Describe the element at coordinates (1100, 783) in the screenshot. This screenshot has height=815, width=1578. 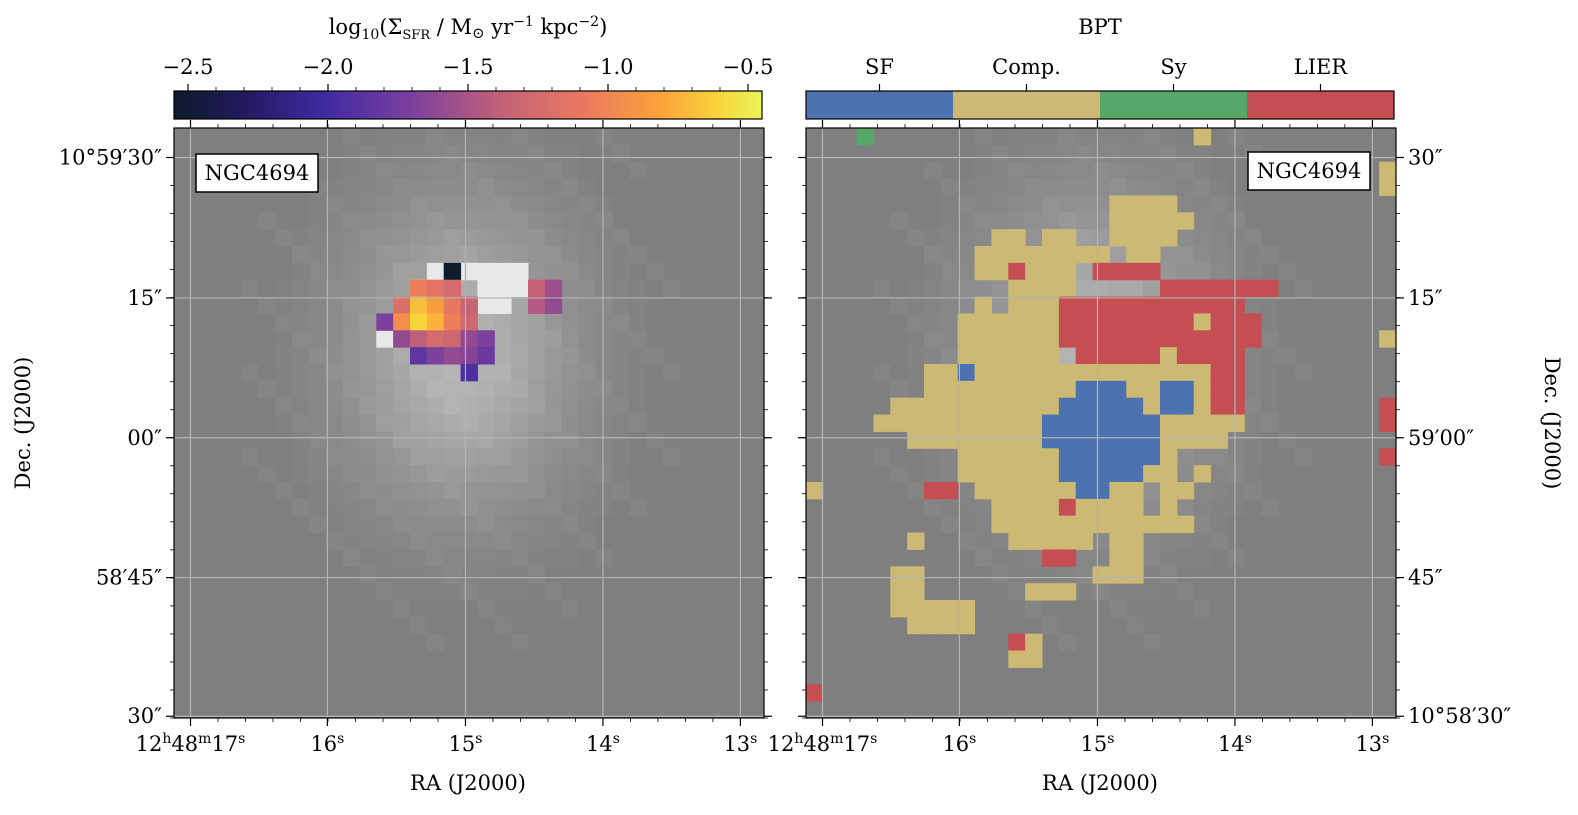
I see `right-xlabel: RA (J2000)` at that location.